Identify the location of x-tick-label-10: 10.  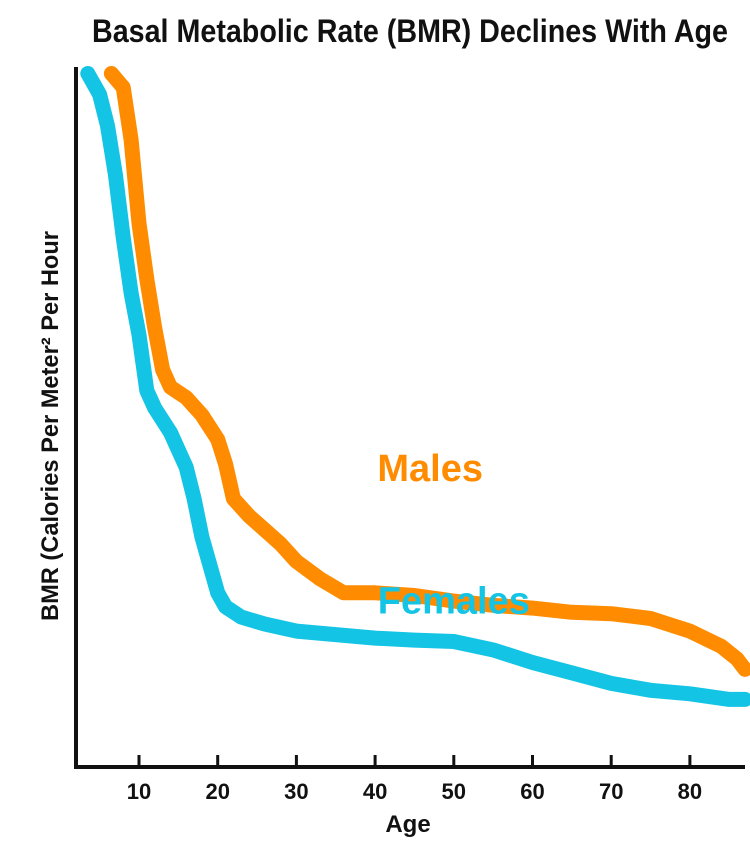
(139, 791).